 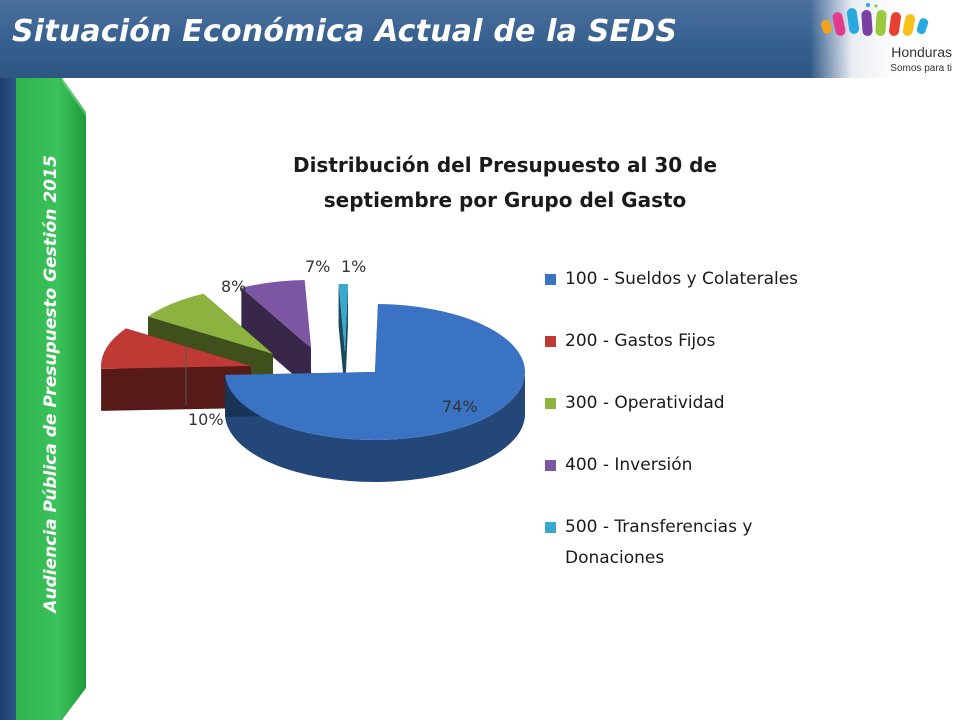 I want to click on legend-item-4: 400 - Inversión, so click(x=695, y=465).